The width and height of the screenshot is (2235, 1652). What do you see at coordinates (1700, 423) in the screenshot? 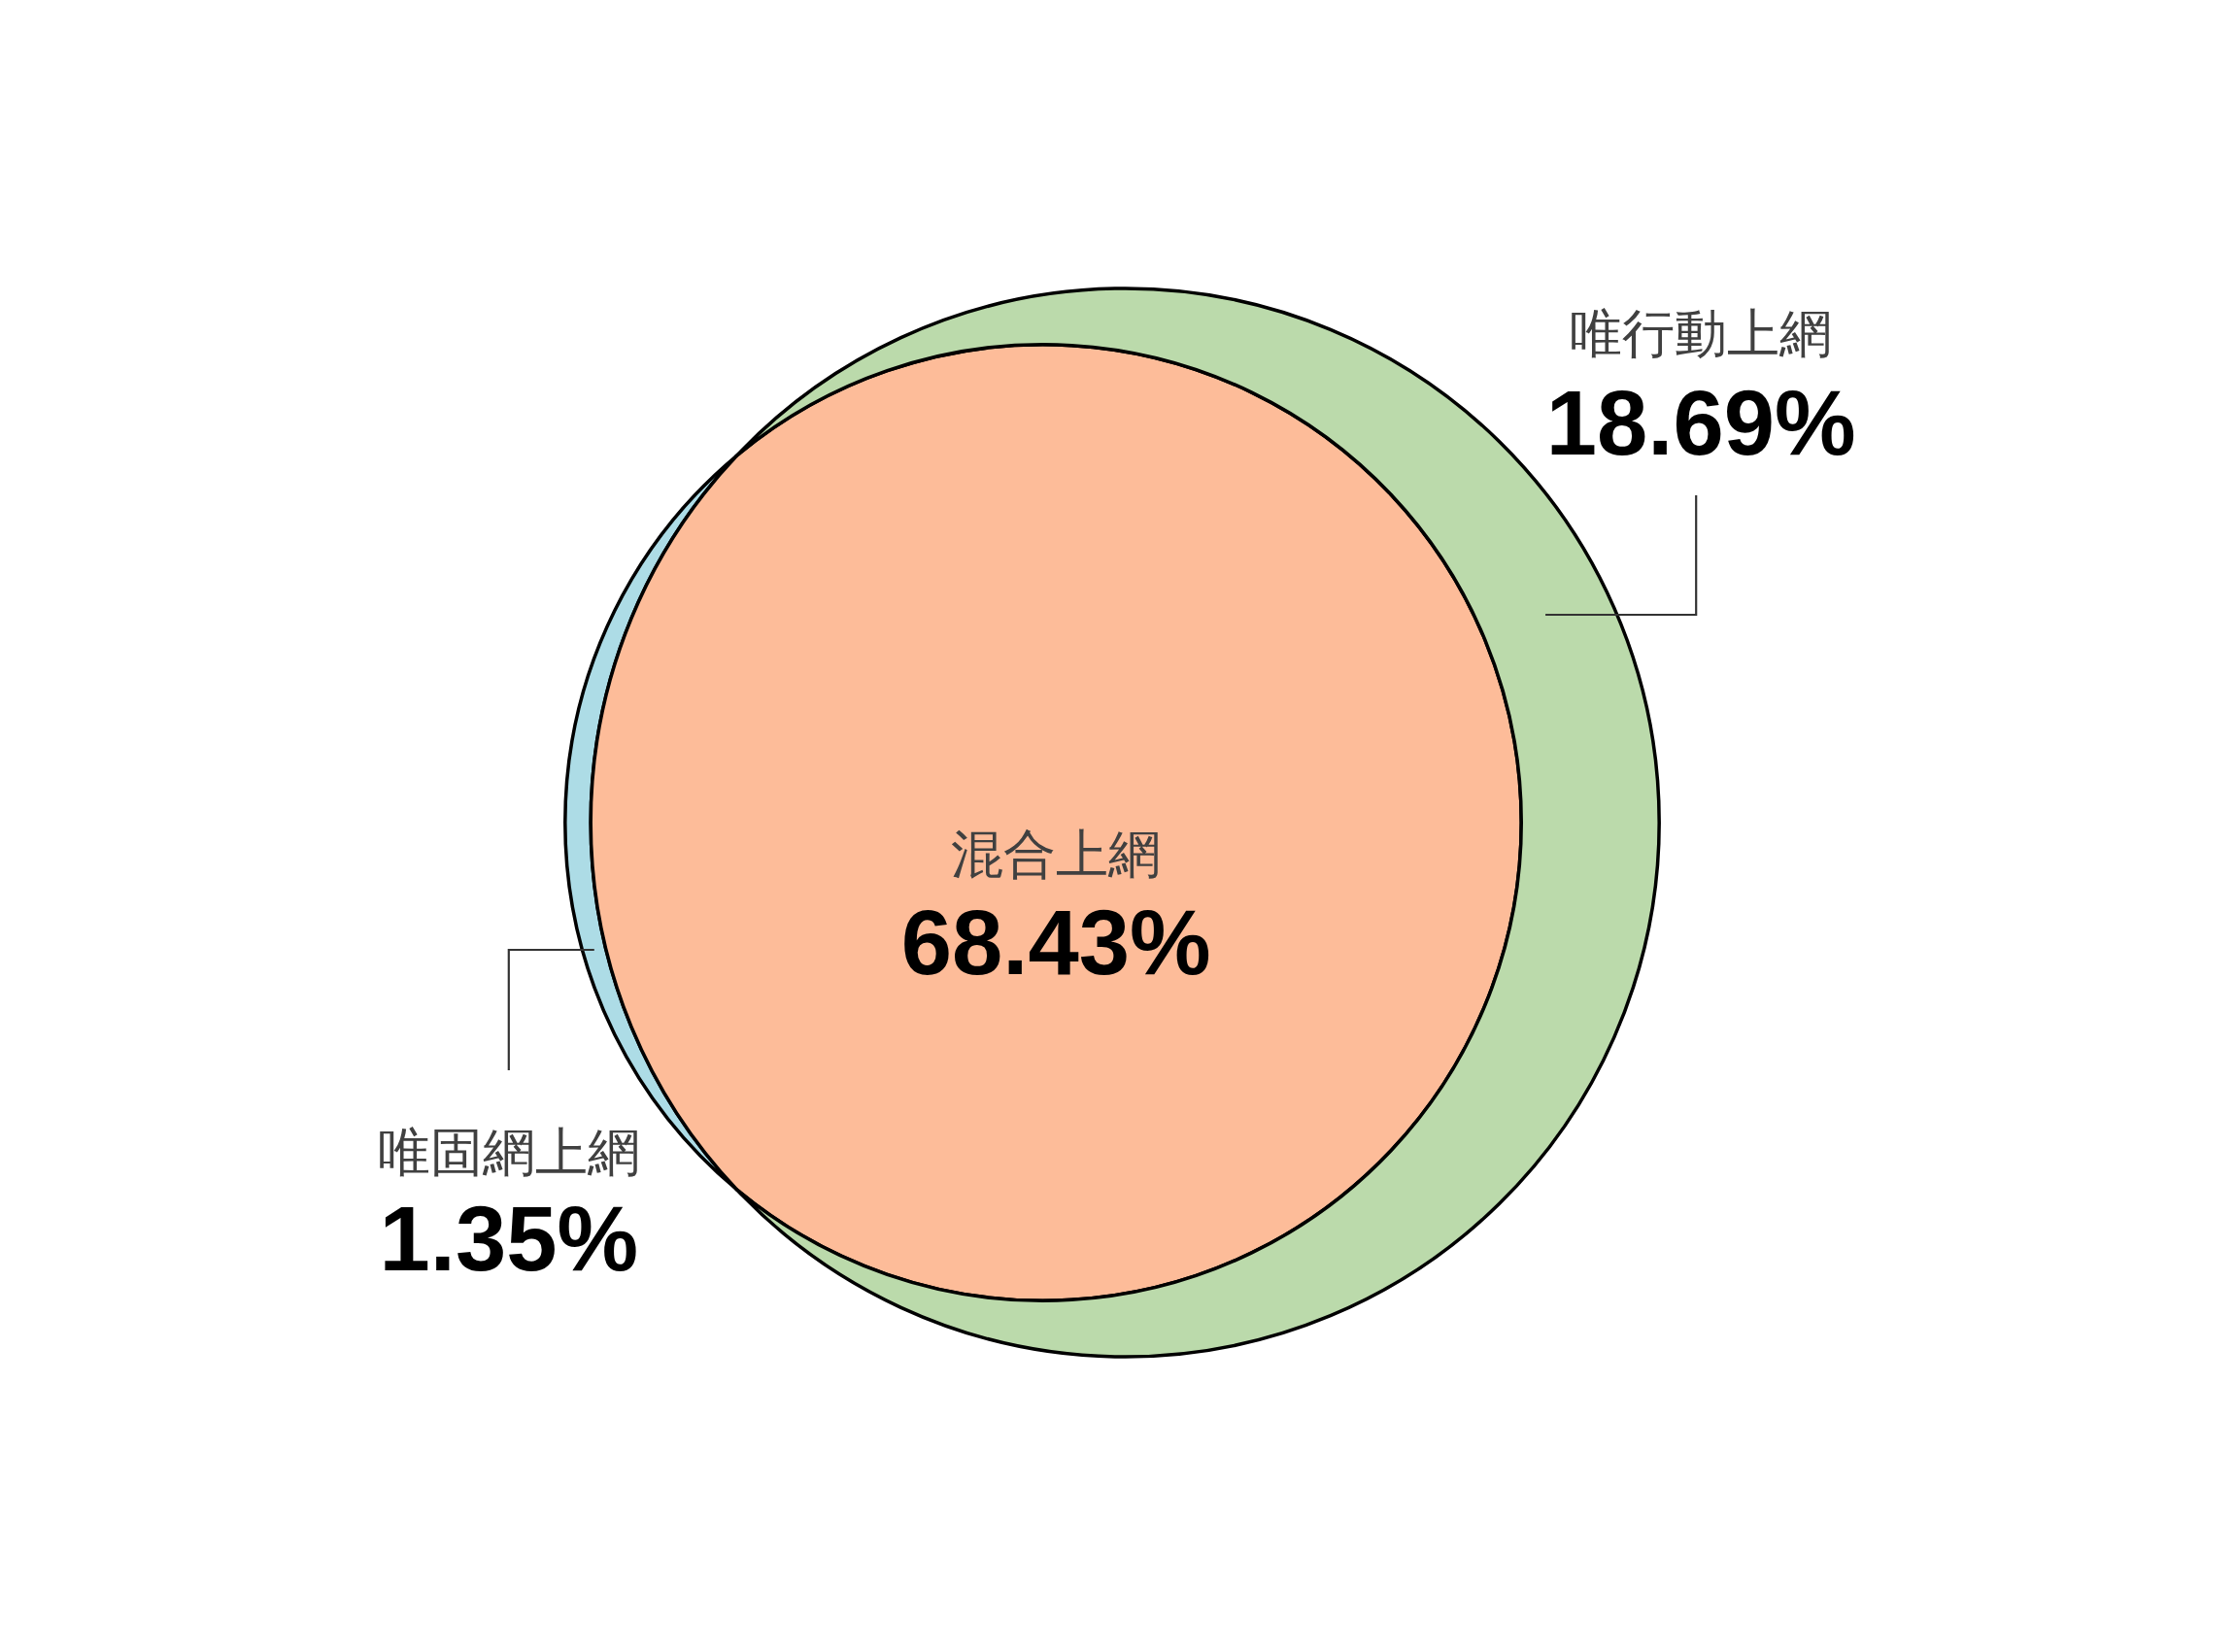
I see `data-label: 18.69%` at bounding box center [1700, 423].